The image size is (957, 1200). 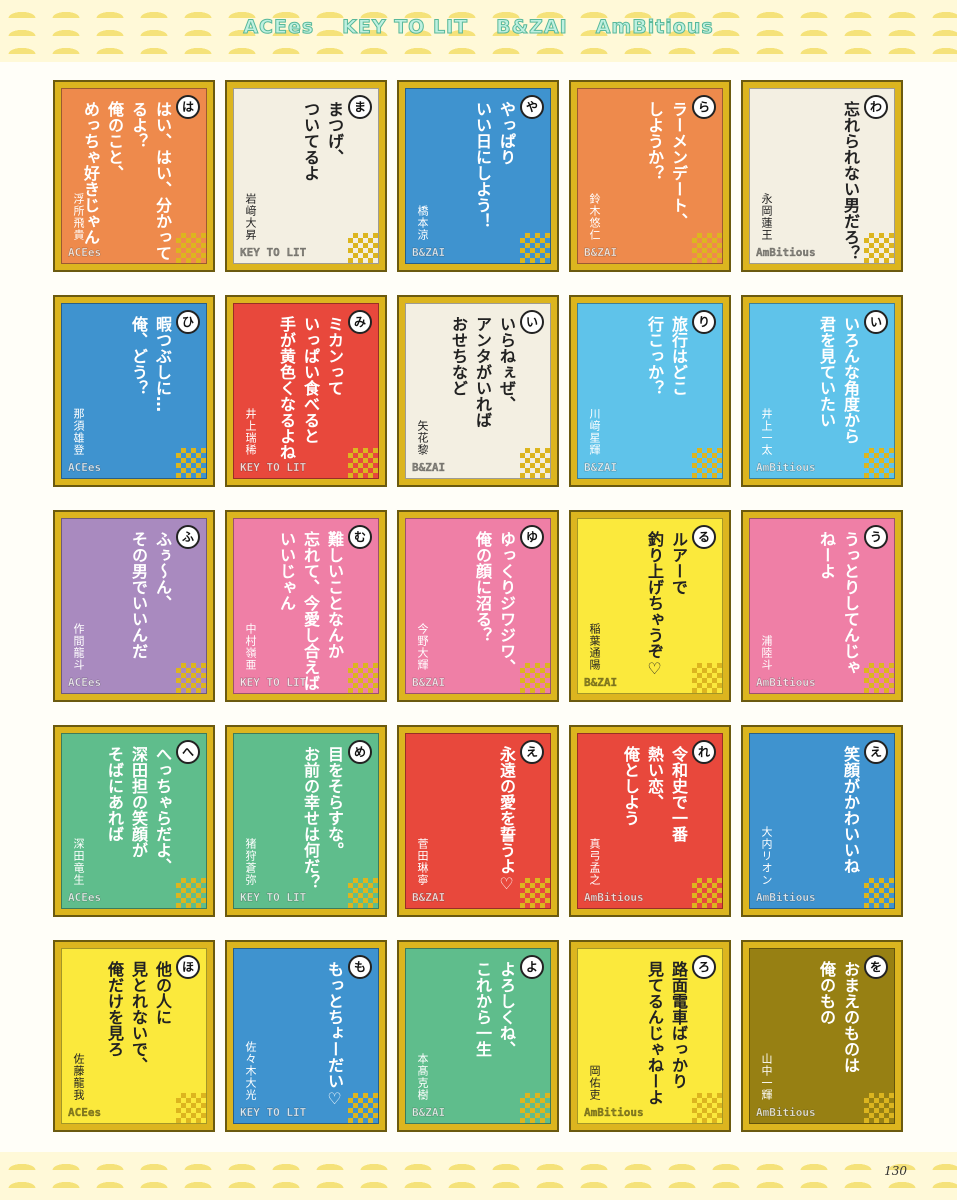 I want to click on karuta-card: いいらねぇぜ、 アンタがいれば おせちなど 矢花黎 B&ZAI, so click(x=478, y=391).